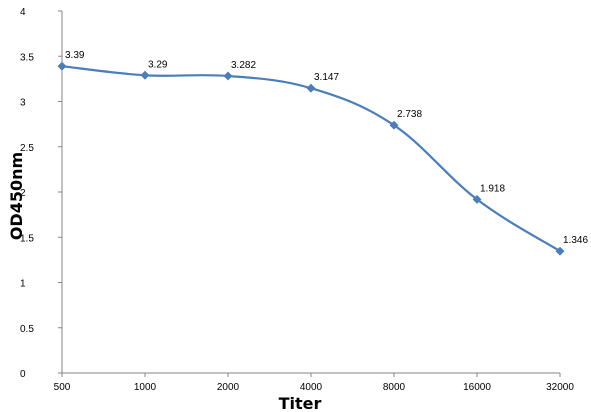  Describe the element at coordinates (16, 196) in the screenshot. I see `y-axis-title: OD450nm` at that location.